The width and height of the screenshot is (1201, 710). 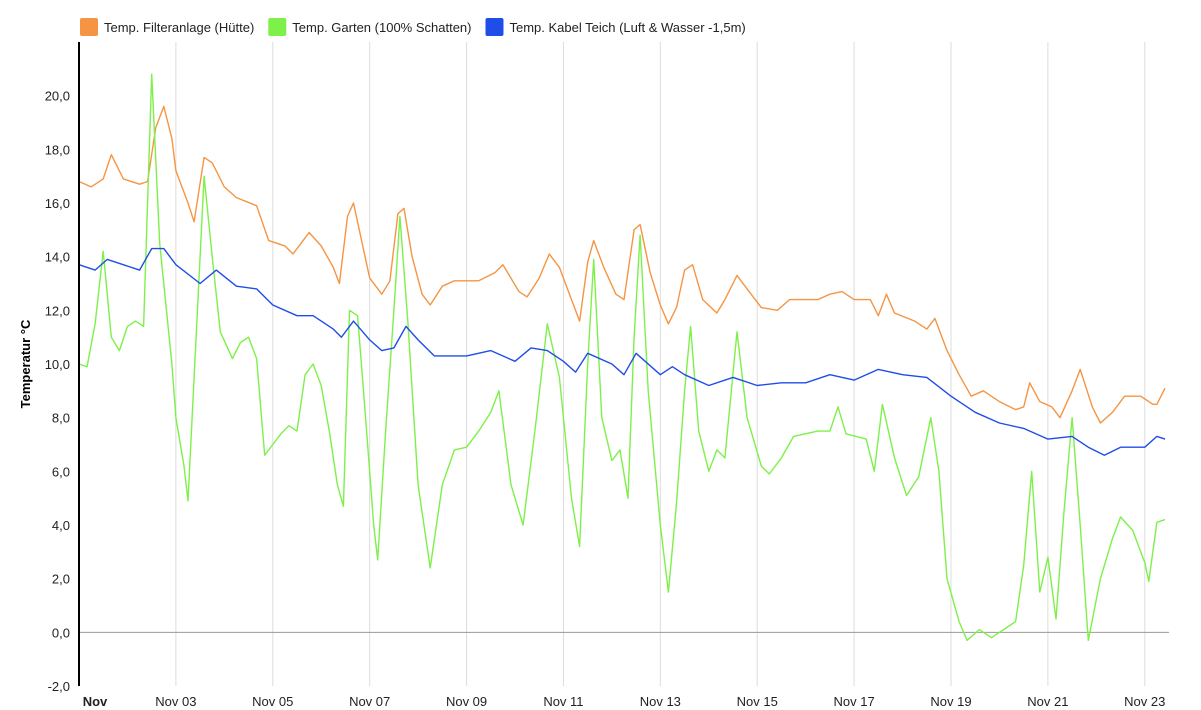 What do you see at coordinates (95, 701) in the screenshot?
I see `x-tick-label: Nov` at bounding box center [95, 701].